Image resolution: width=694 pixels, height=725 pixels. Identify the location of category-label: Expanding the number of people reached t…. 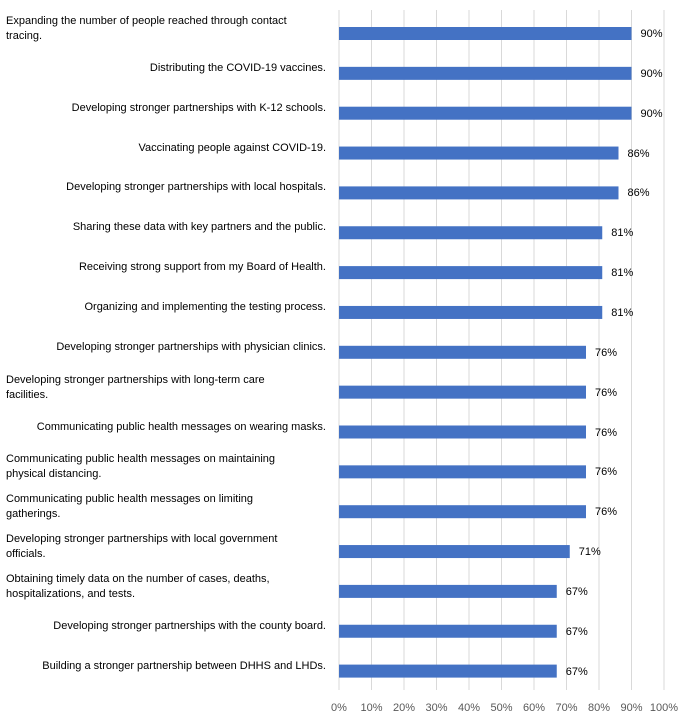
(166, 29).